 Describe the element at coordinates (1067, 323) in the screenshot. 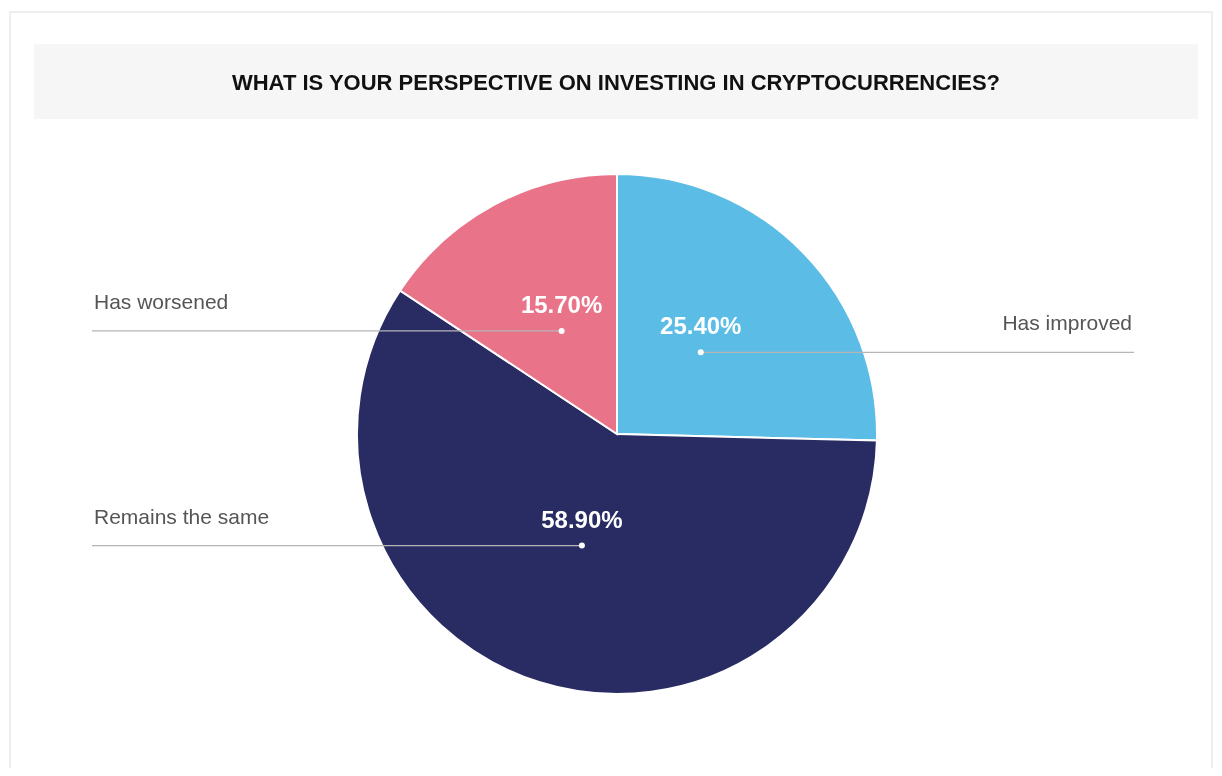

I see `slice-label: Has improved` at that location.